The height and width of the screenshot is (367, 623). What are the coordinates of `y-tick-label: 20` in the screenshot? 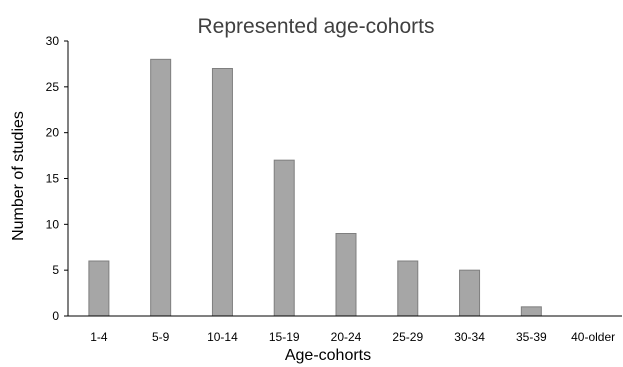 It's located at (53, 133).